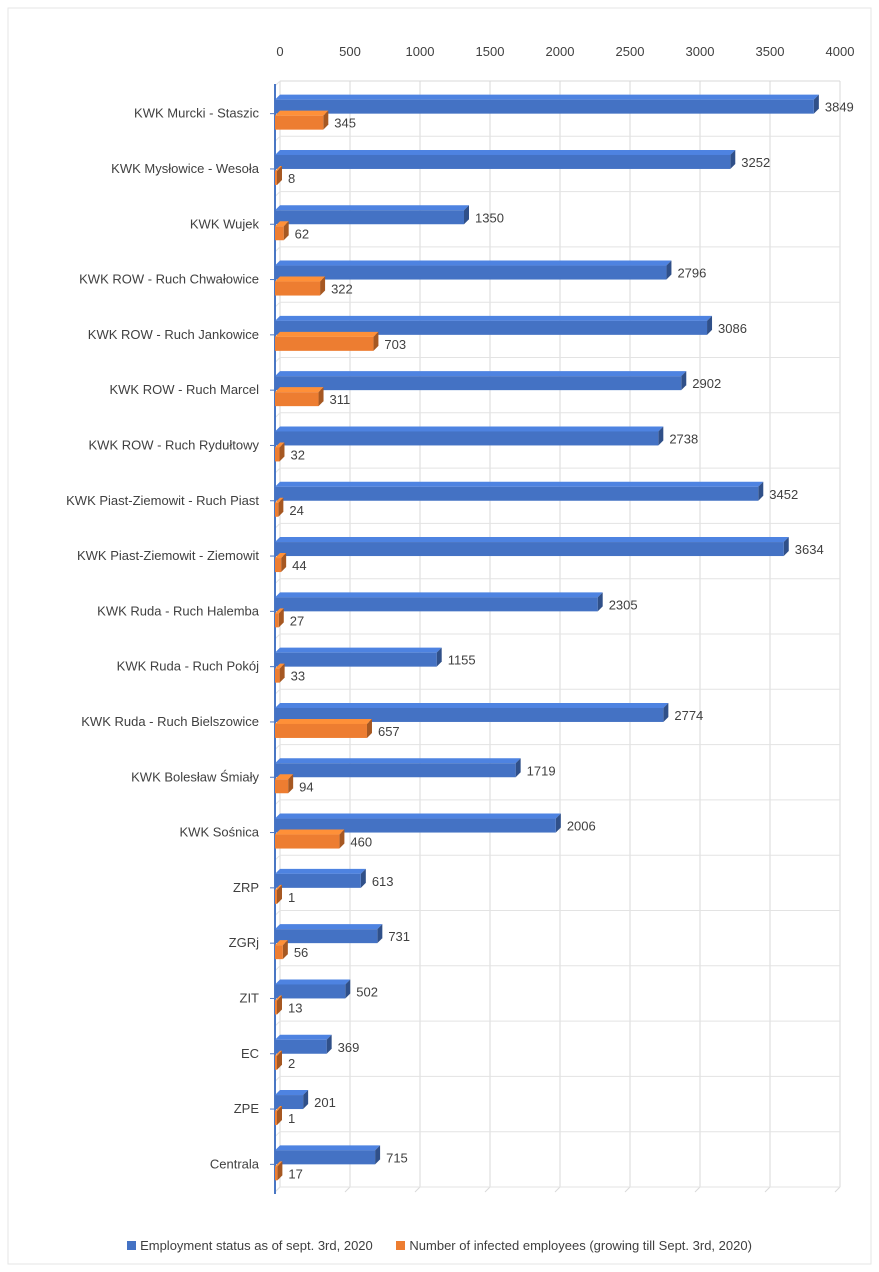 This screenshot has height=1272, width=879. Describe the element at coordinates (462, 660) in the screenshot. I see `data-label: 1155` at that location.